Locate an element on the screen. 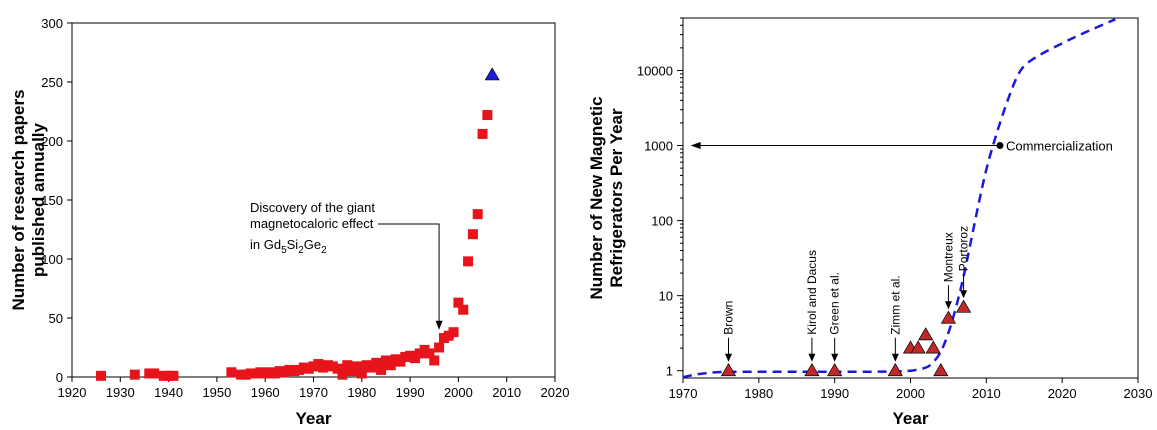 This screenshot has width=1157, height=430. y-axis-title-line: Number of research papers is located at coordinates (18, 199).